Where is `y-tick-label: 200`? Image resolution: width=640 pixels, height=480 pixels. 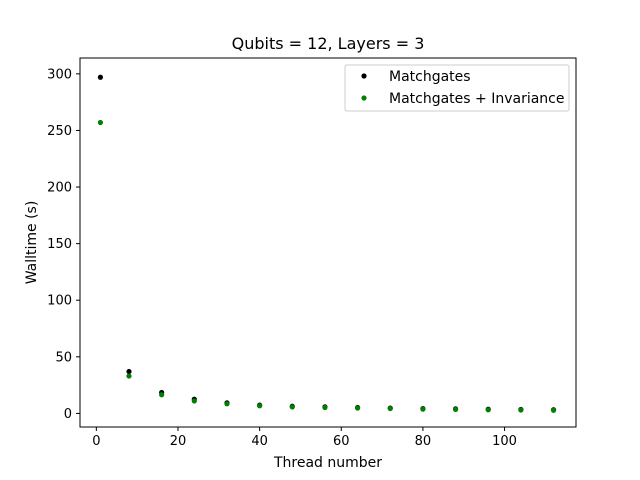 y-tick-label: 200 is located at coordinates (59, 188).